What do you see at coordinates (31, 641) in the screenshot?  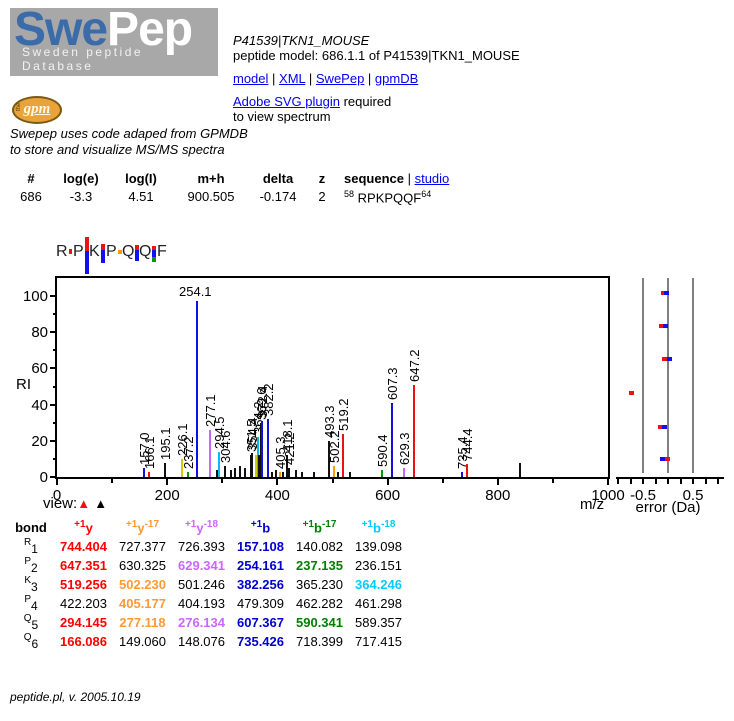 I see `bond-label: Q6` at bounding box center [31, 641].